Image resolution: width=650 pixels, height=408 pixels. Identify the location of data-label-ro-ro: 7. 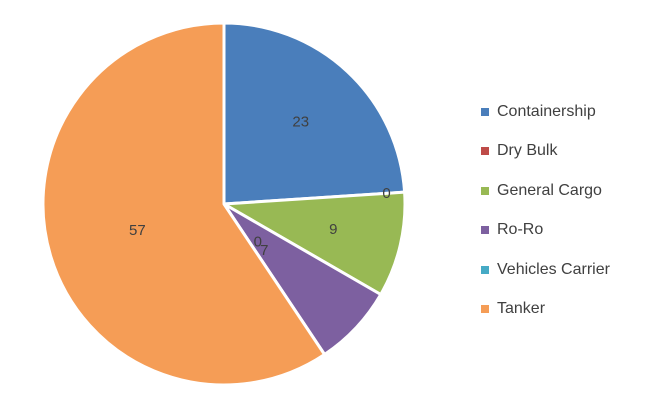
(264, 250).